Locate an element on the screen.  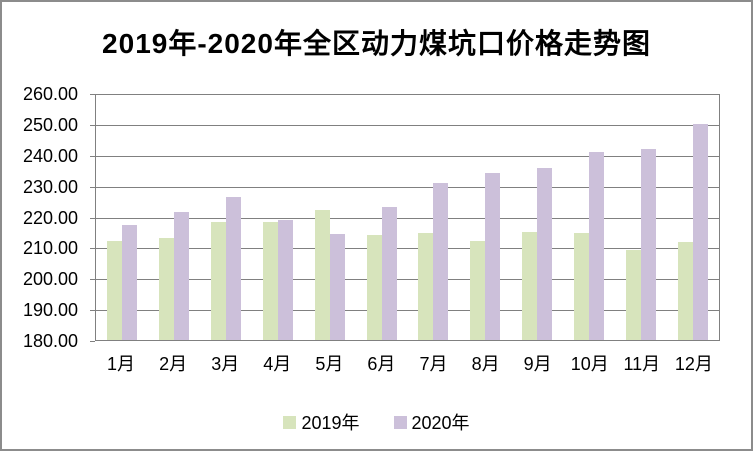
bar-2019年-7月 is located at coordinates (426, 286).